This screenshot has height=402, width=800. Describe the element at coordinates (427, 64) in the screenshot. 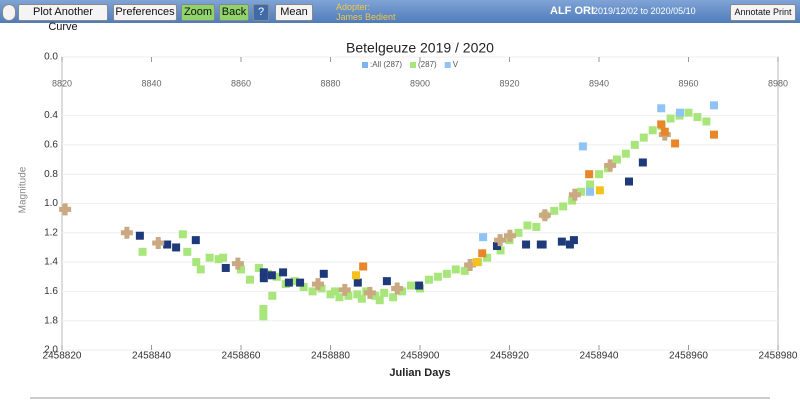

I see `legend-label: (287)` at that location.